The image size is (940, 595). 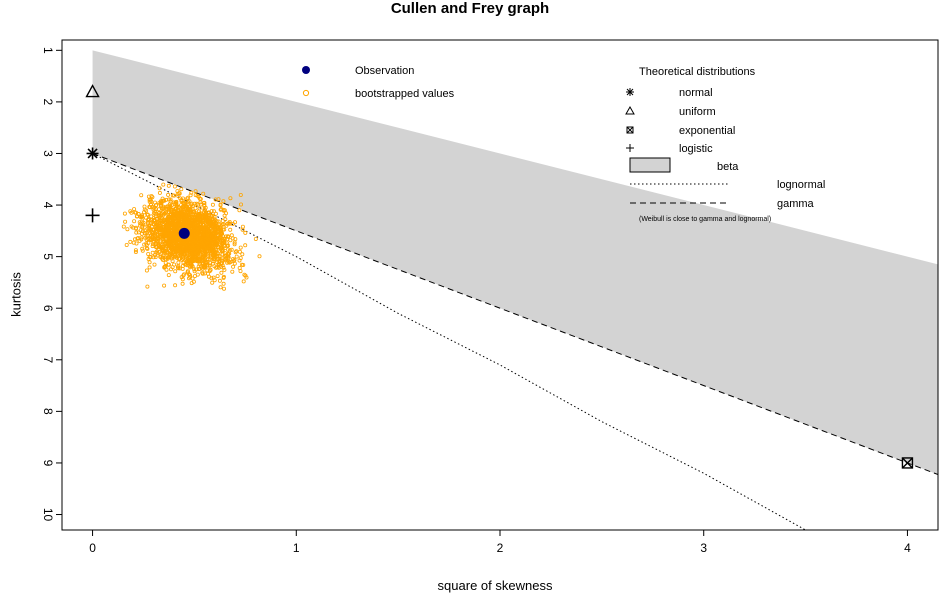 What do you see at coordinates (48, 102) in the screenshot?
I see `y-tick-label: 2` at bounding box center [48, 102].